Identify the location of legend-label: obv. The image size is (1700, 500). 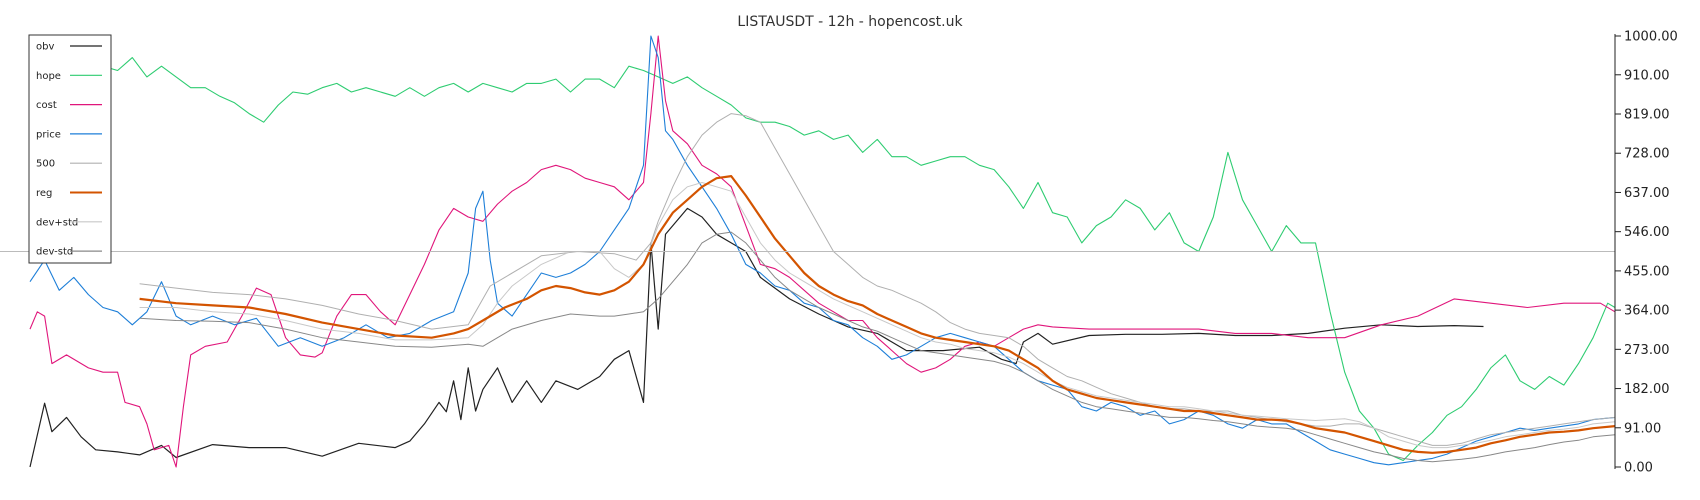
(45, 47).